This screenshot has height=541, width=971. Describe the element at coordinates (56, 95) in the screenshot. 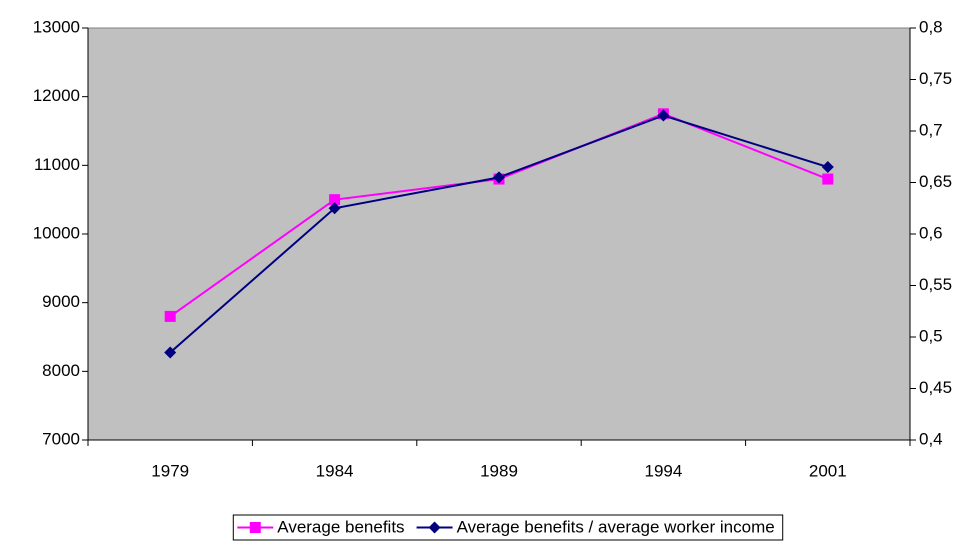

I see `y-tick-label: 12000` at that location.